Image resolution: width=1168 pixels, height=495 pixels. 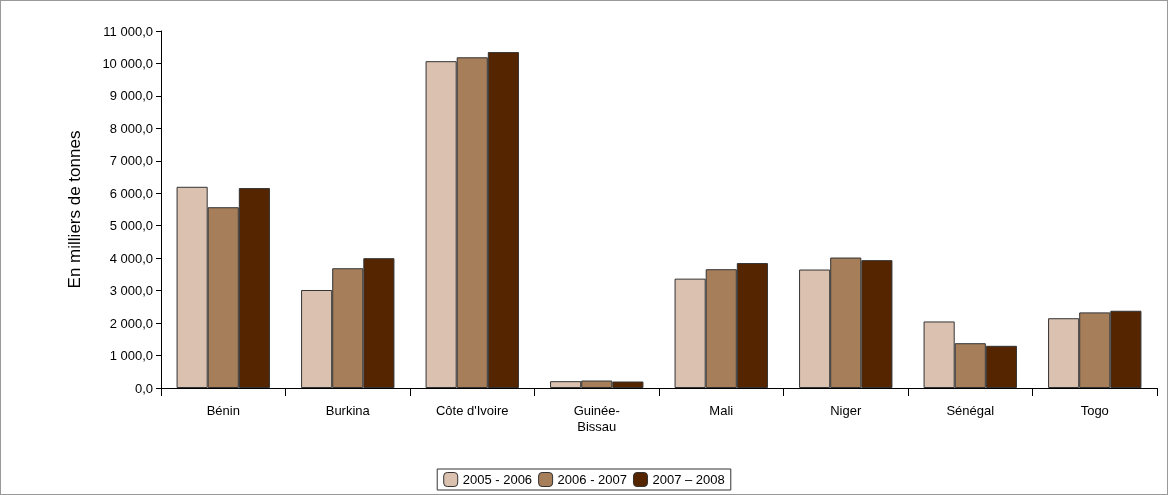 I want to click on y-tick-label: 3 000,0, so click(x=131, y=291).